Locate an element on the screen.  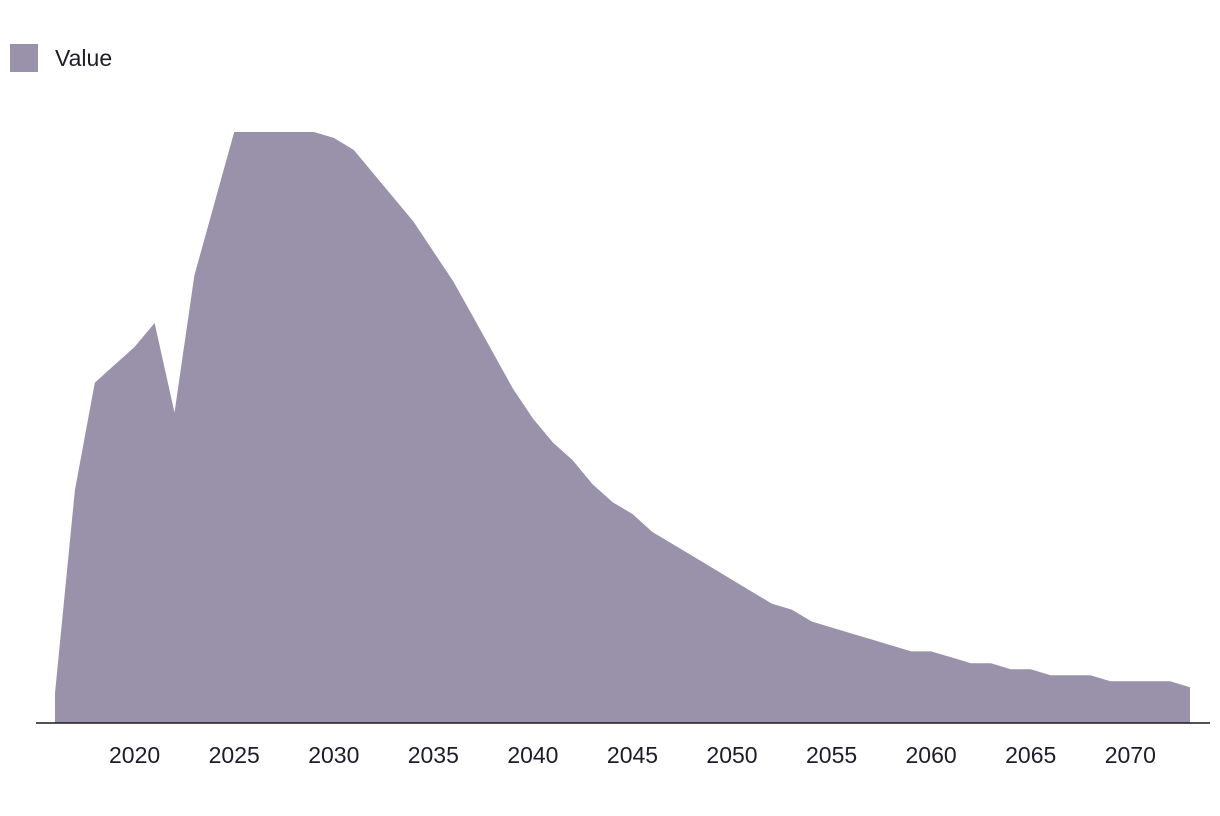
x-tick-label: 2065 is located at coordinates (1030, 755).